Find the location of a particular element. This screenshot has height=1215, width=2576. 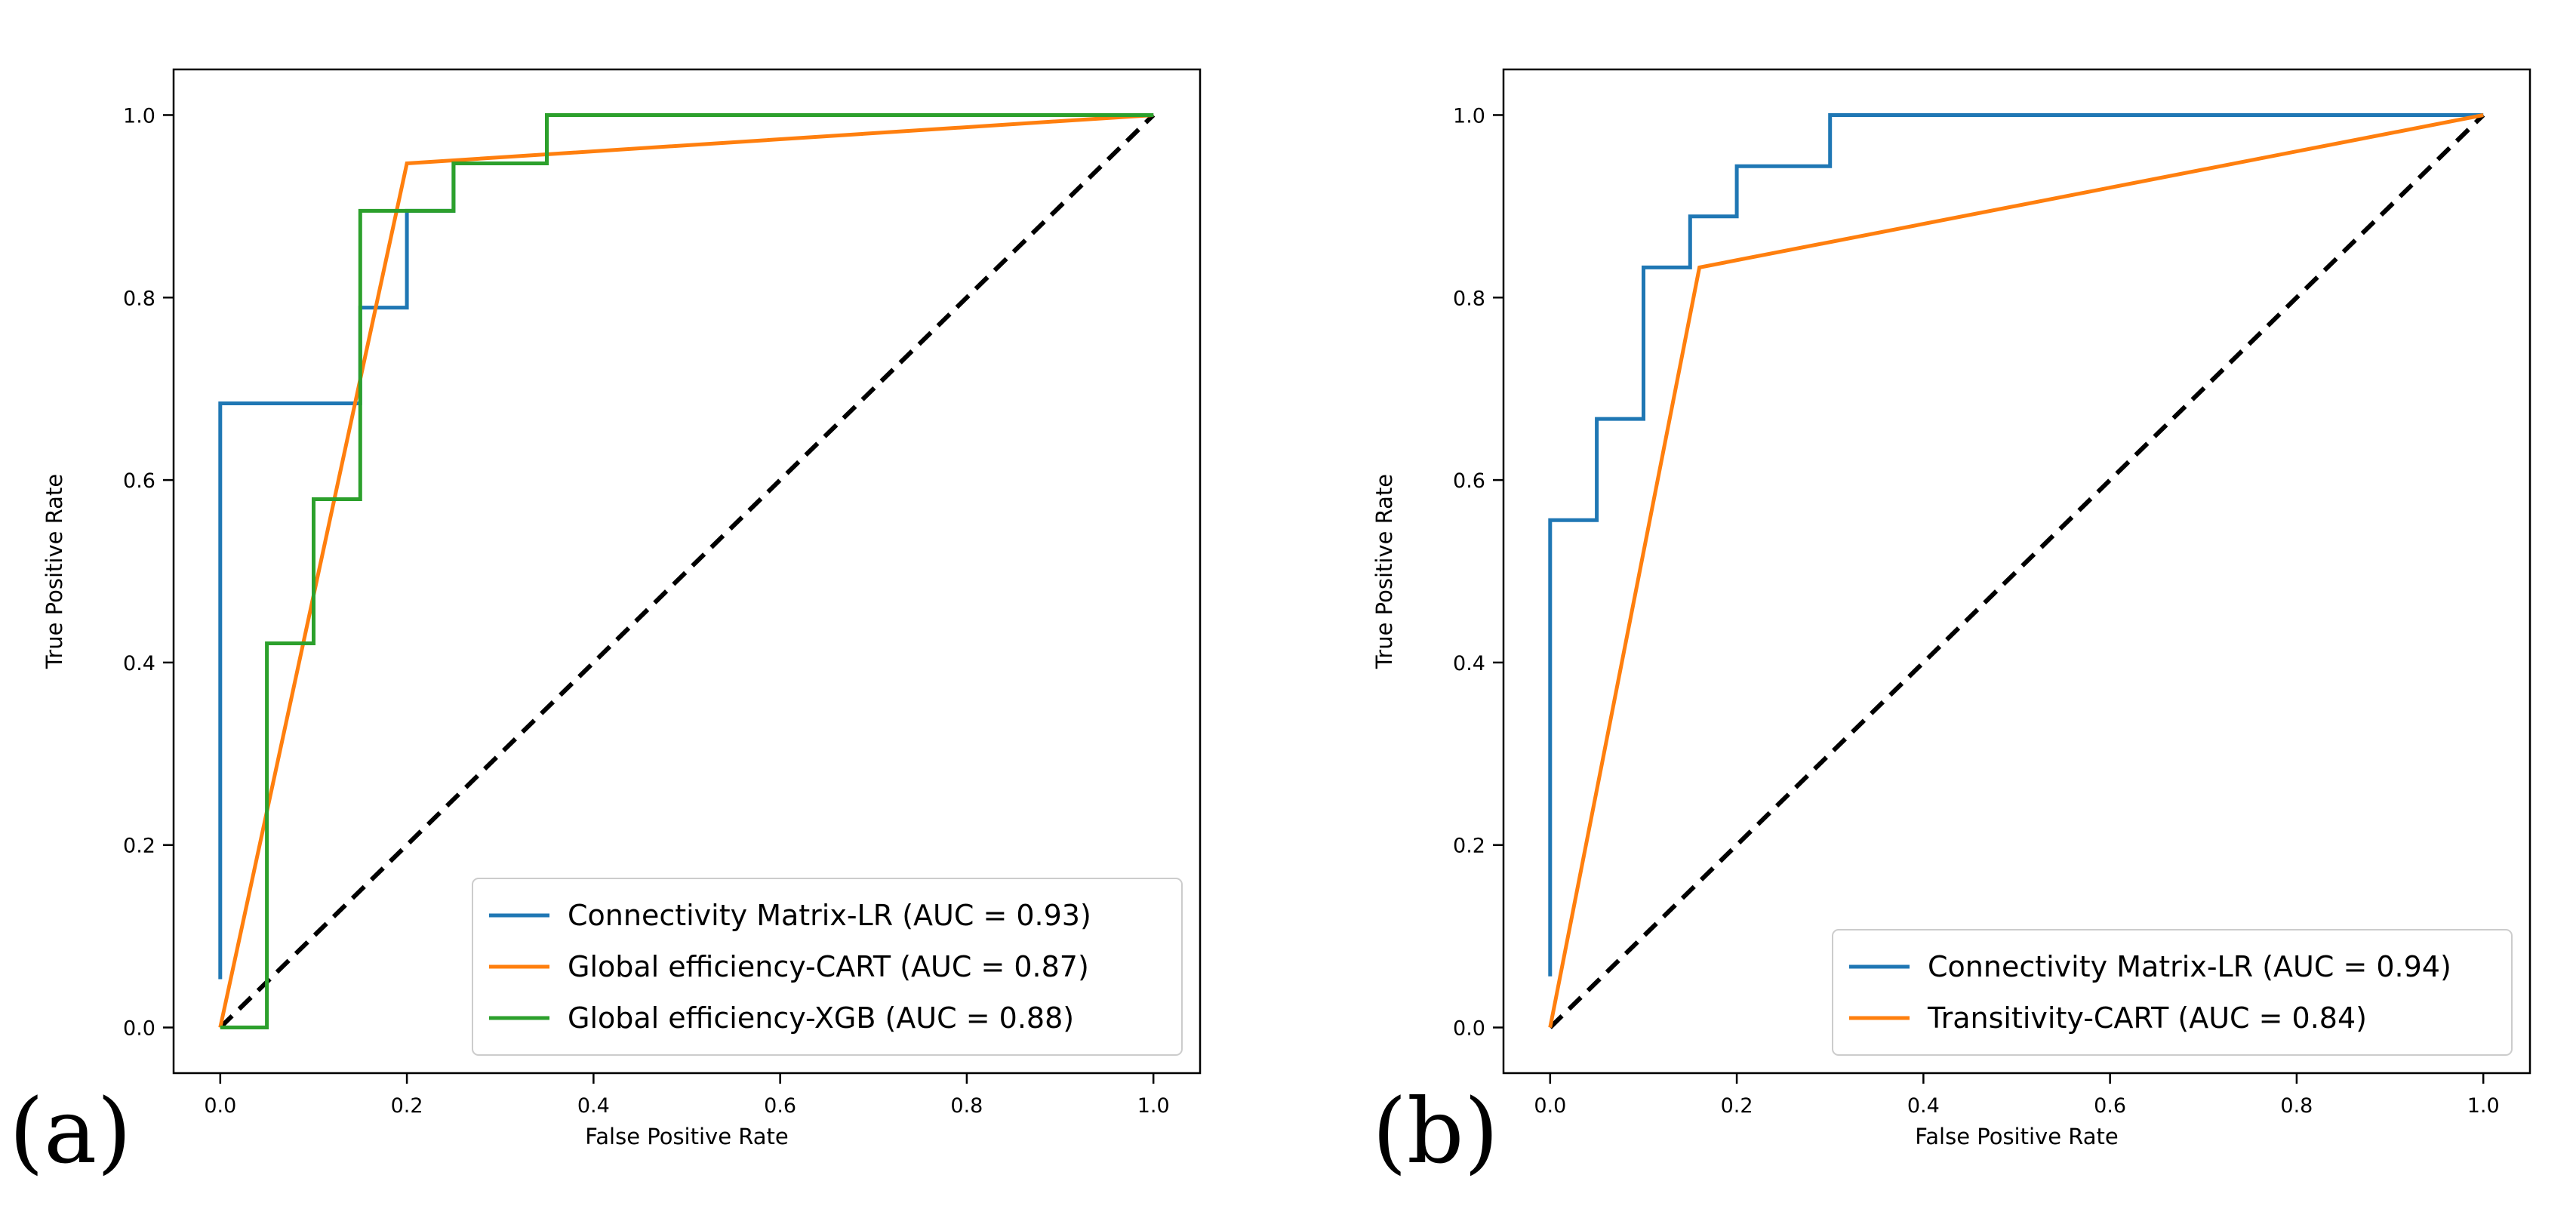

legend-entry-1: Connectivity Matrix-LR (AUC = 0.94) is located at coordinates (2189, 967).